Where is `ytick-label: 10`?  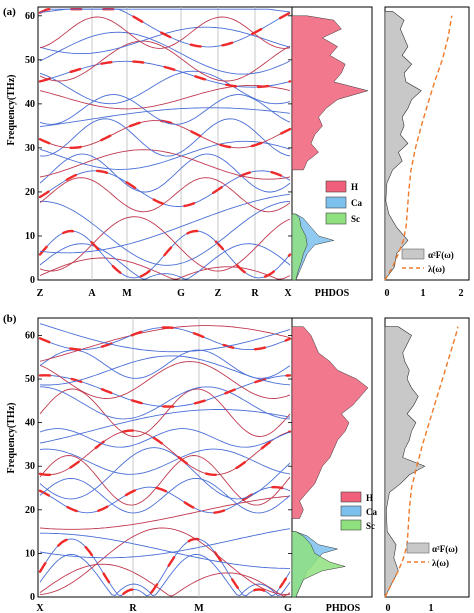 ytick-label: 10 is located at coordinates (30, 236).